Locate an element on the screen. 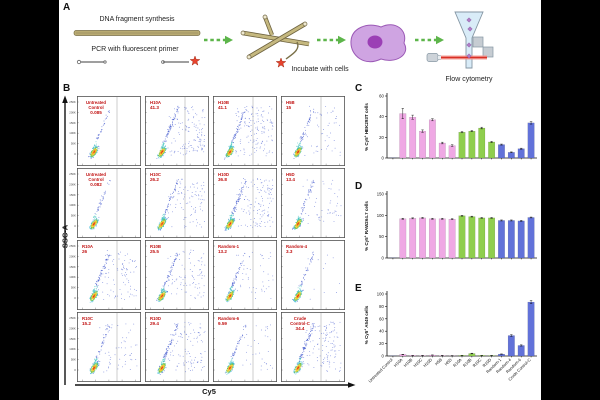  x-tick-label: H10C is located at coordinates (417, 362).